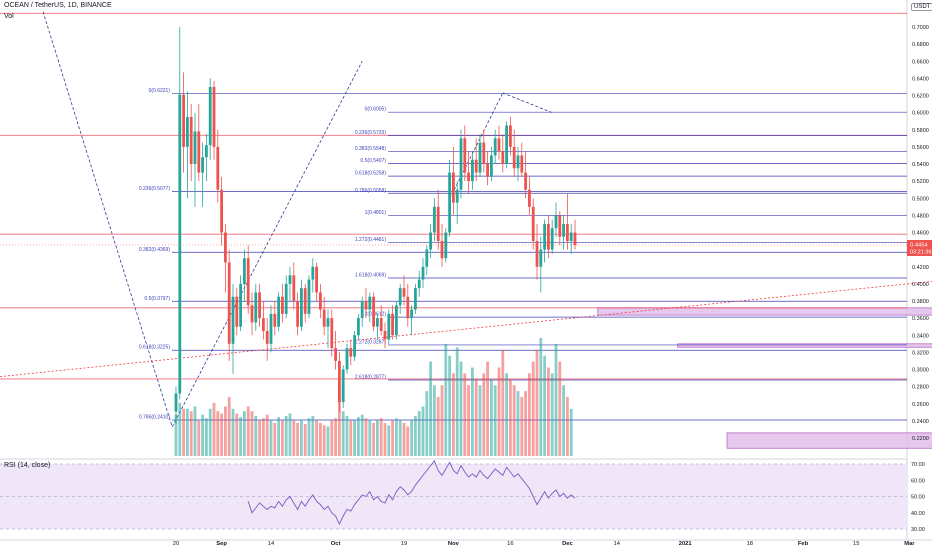 Image resolution: width=932 pixels, height=550 pixels. Describe the element at coordinates (27, 465) in the screenshot. I see `rsi-label: RSI (14, close)` at that location.